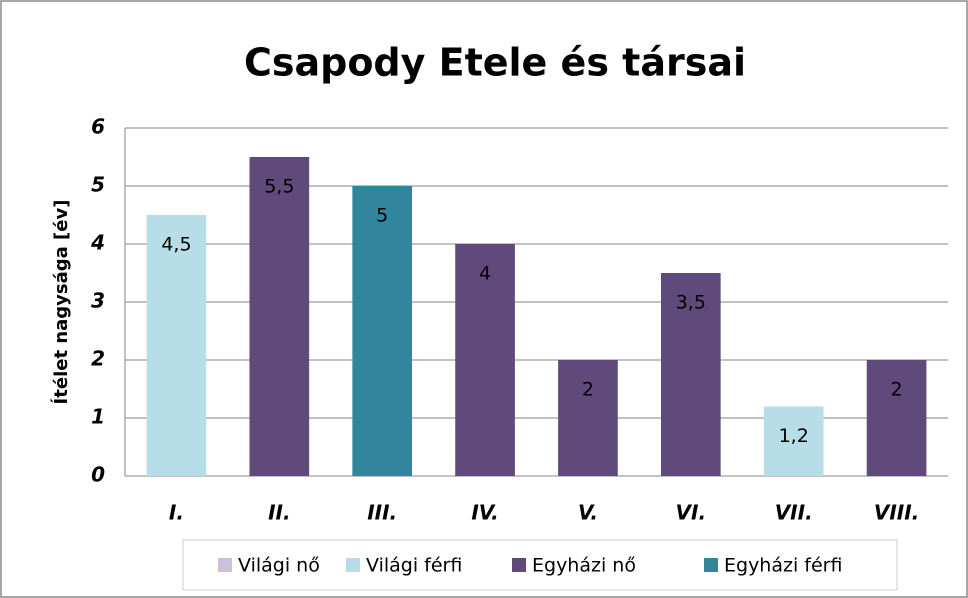 This screenshot has height=598, width=968. What do you see at coordinates (794, 436) in the screenshot?
I see `data-label: 1,2` at bounding box center [794, 436].